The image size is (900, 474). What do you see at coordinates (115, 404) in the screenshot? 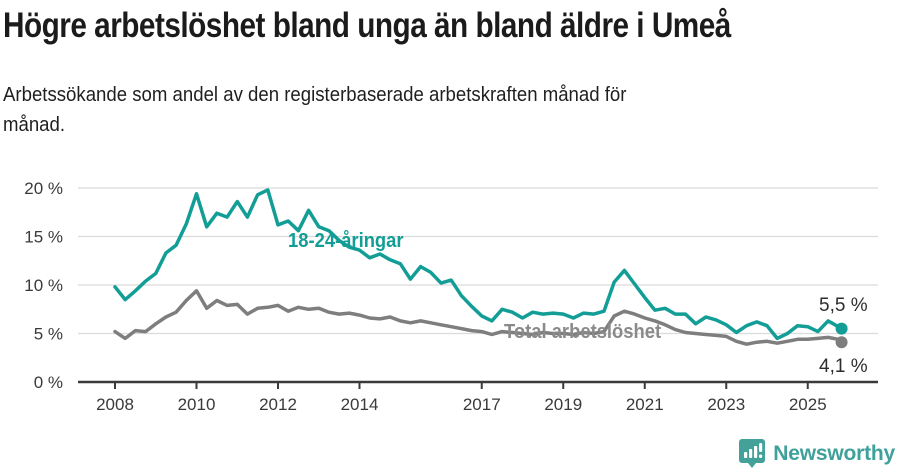
I see `svg-text: 2008` at bounding box center [115, 404].